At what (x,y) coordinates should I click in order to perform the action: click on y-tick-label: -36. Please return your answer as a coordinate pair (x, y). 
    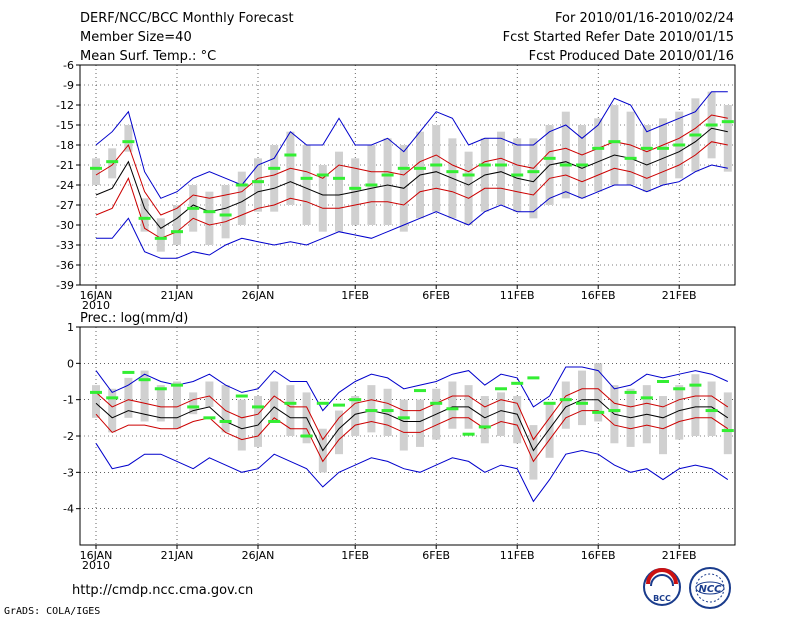
    Looking at the image, I should click on (65, 265).